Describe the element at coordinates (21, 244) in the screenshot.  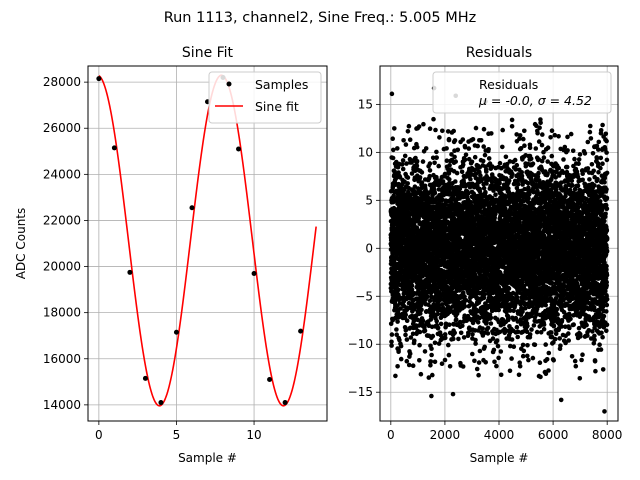
I see `sine-fit-ylabel: ADC Counts` at that location.